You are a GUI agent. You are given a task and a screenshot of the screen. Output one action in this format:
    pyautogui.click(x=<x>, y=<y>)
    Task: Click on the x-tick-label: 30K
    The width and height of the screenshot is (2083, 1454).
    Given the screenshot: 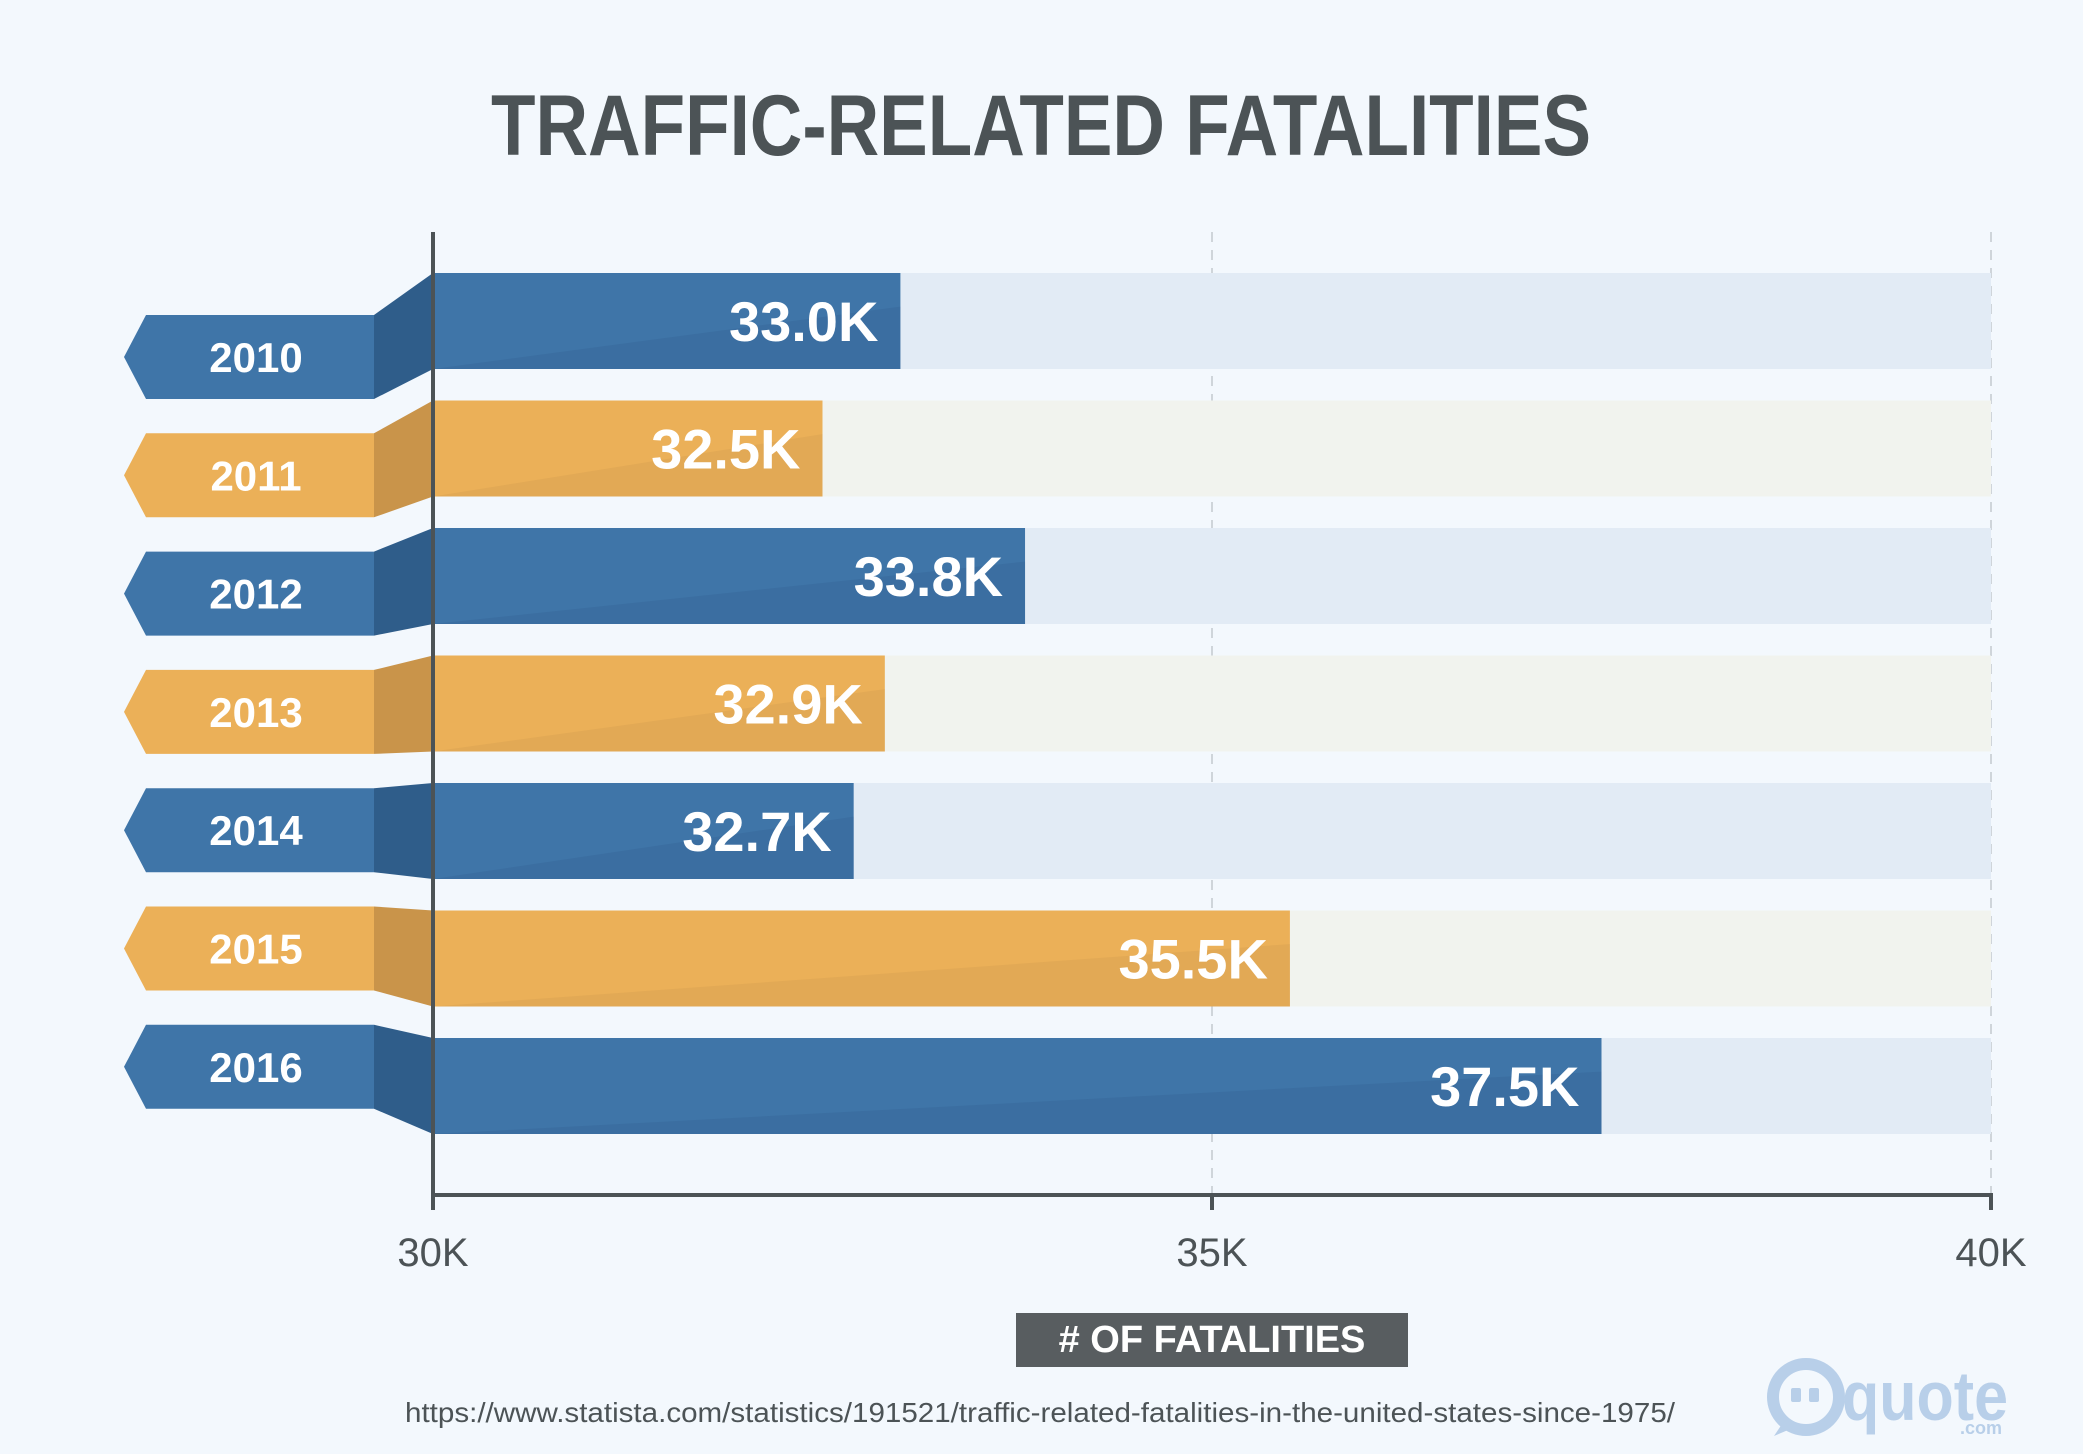 What is the action you would take?
    pyautogui.click(x=432, y=1253)
    